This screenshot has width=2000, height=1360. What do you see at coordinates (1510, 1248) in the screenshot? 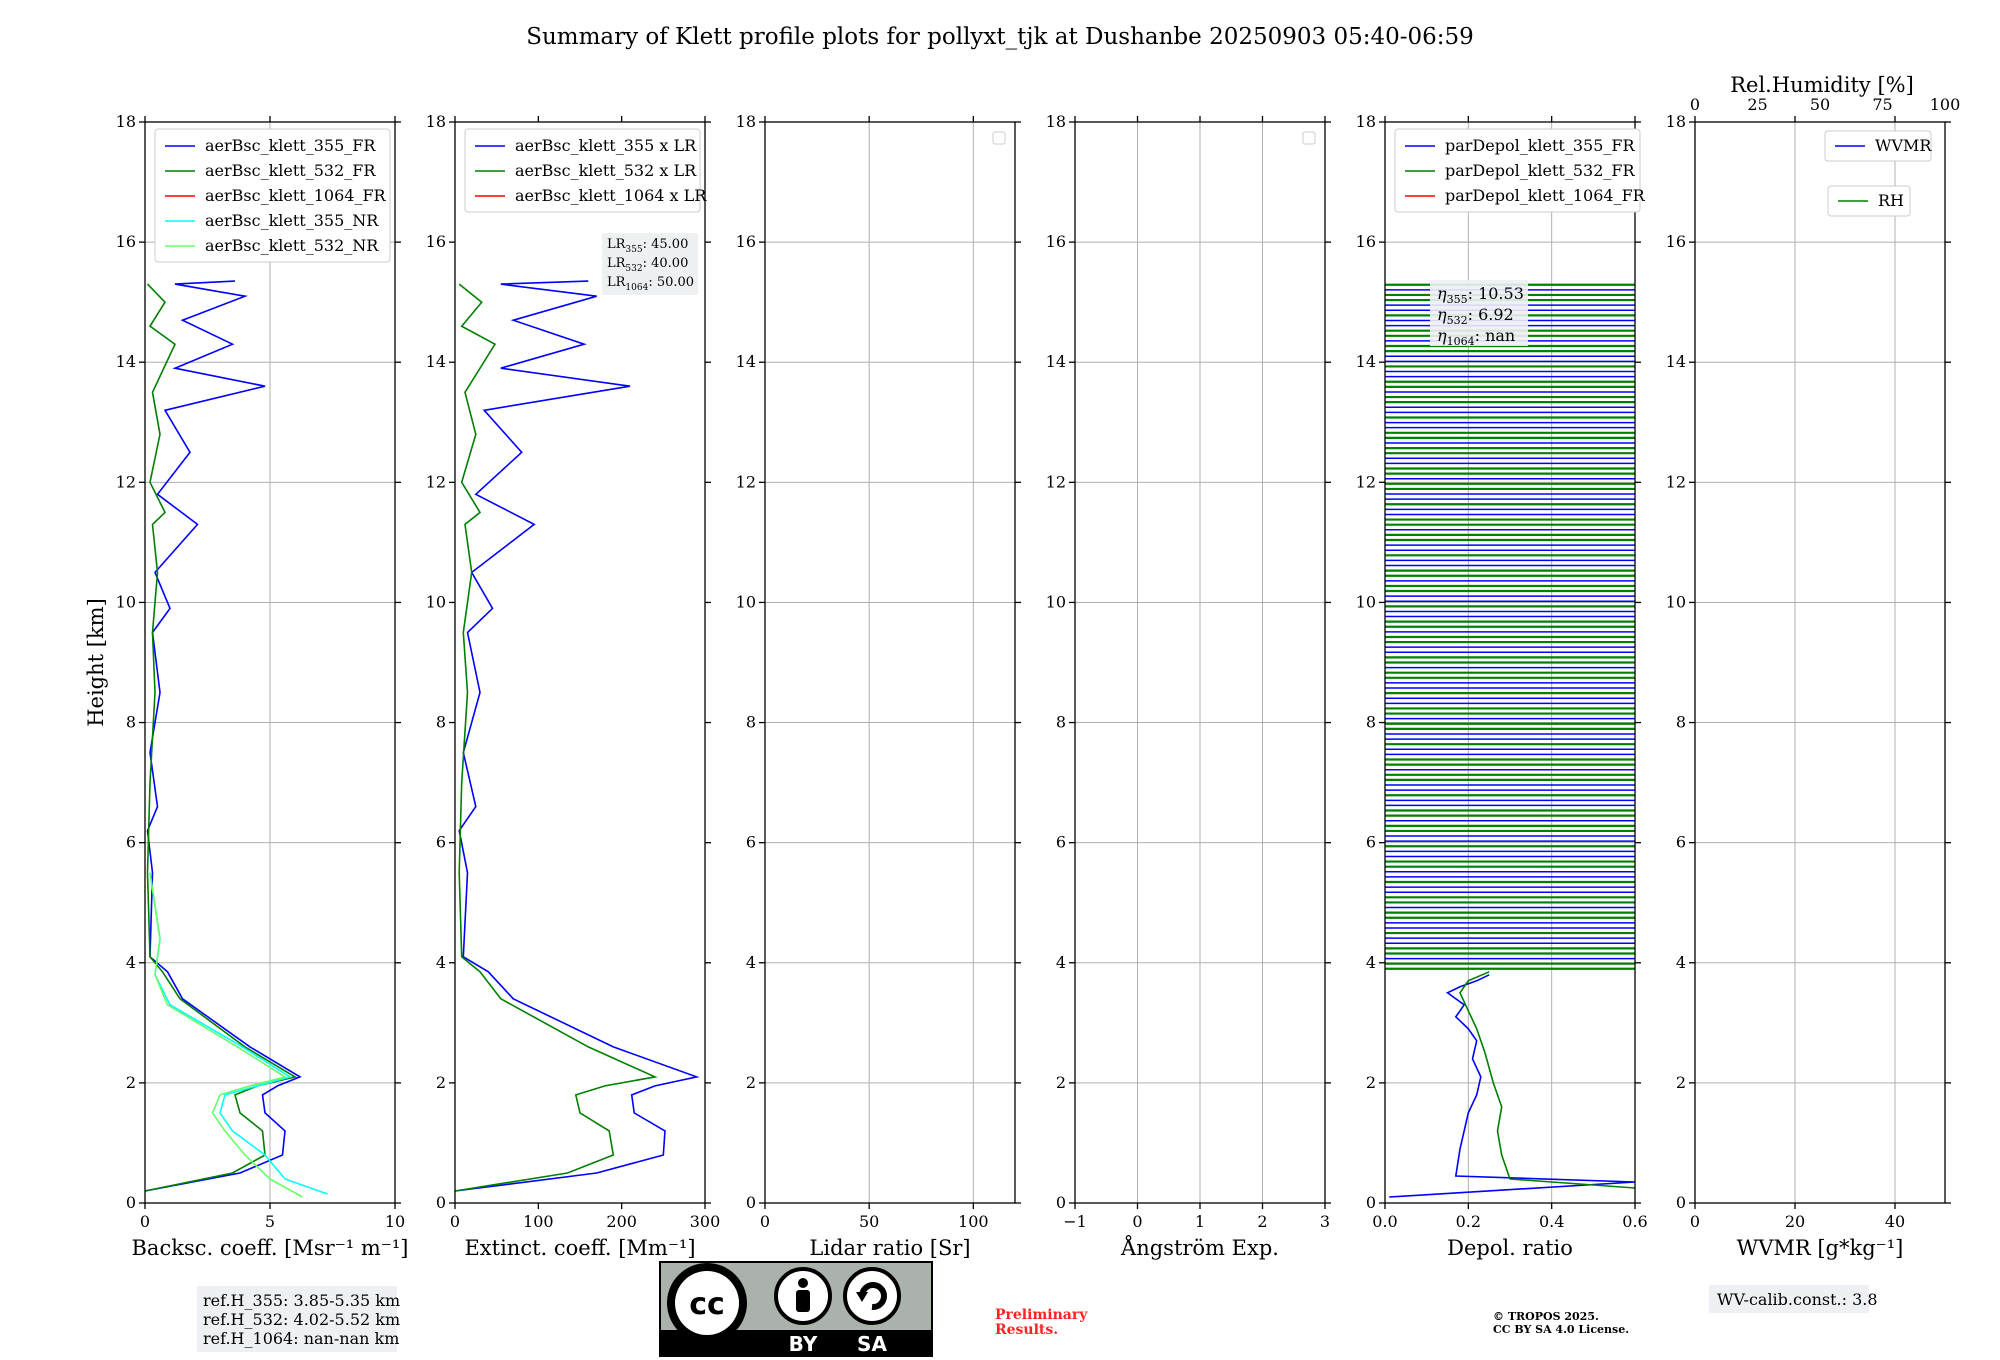
I see `x-axis-label: Depol. ratio` at bounding box center [1510, 1248].